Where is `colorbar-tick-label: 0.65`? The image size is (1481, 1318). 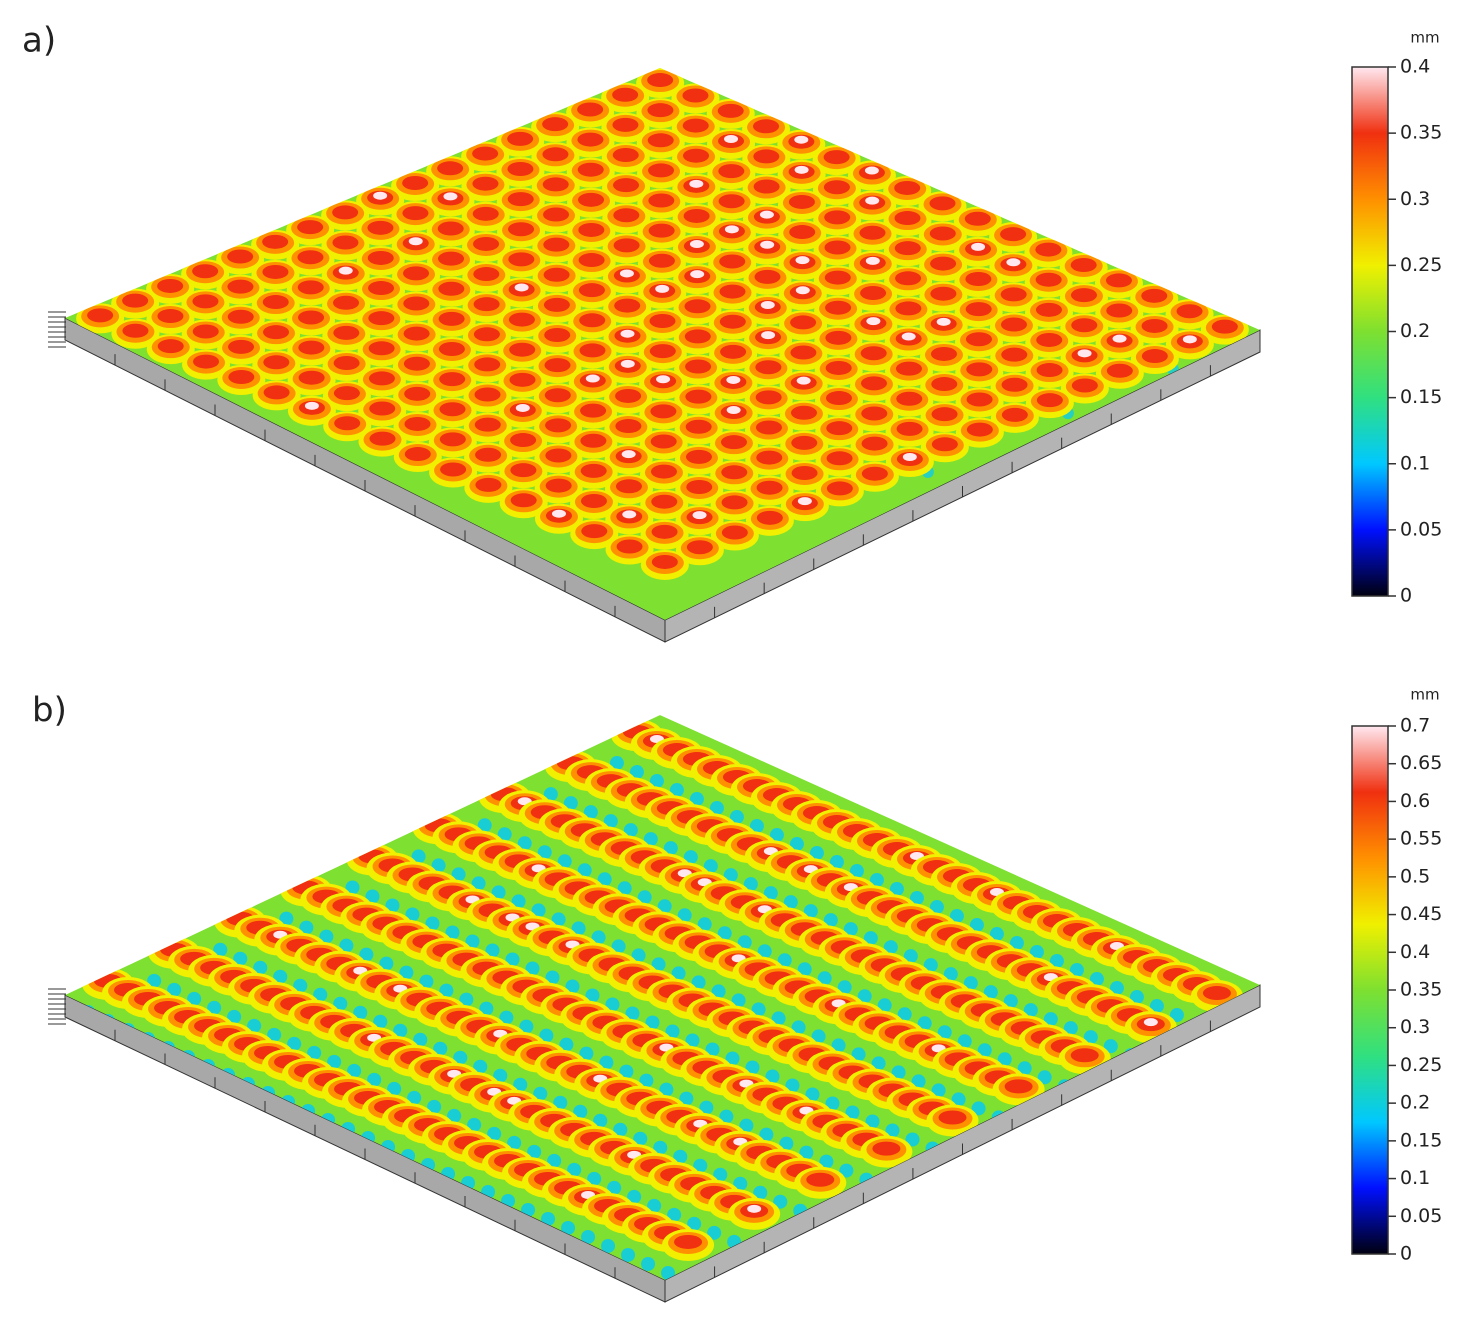
colorbar-tick-label: 0.65 is located at coordinates (1421, 763).